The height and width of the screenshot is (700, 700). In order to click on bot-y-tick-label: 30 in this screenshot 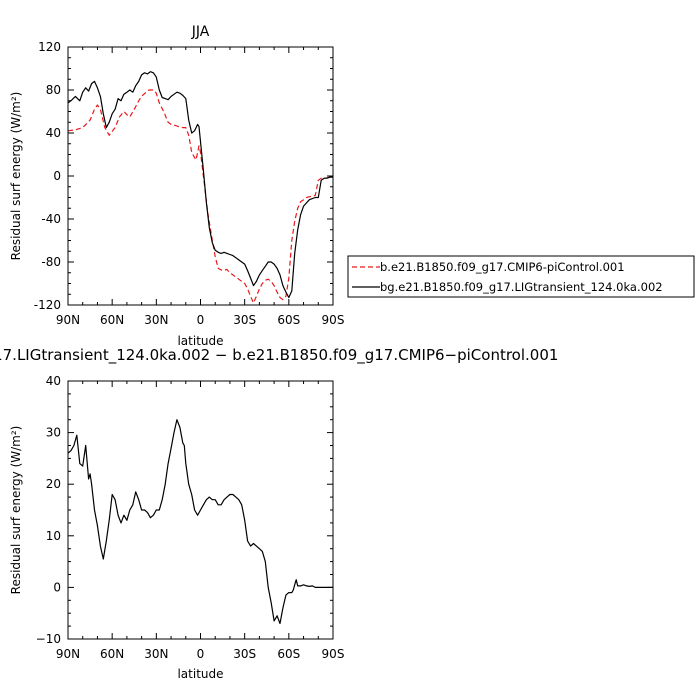, I will do `click(53, 433)`.